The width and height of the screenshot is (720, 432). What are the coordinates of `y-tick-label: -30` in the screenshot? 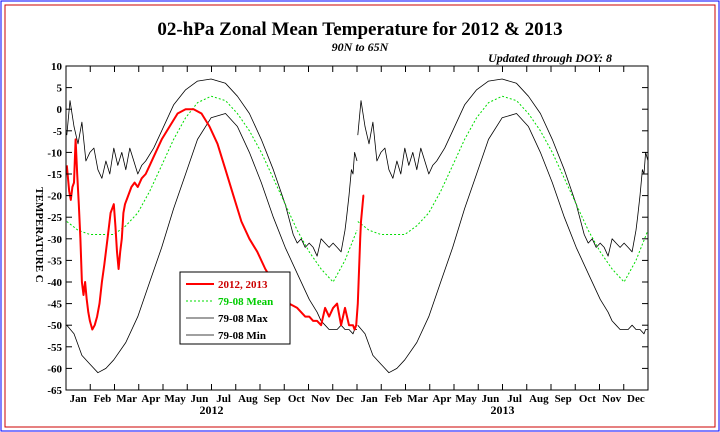 It's located at (54, 240).